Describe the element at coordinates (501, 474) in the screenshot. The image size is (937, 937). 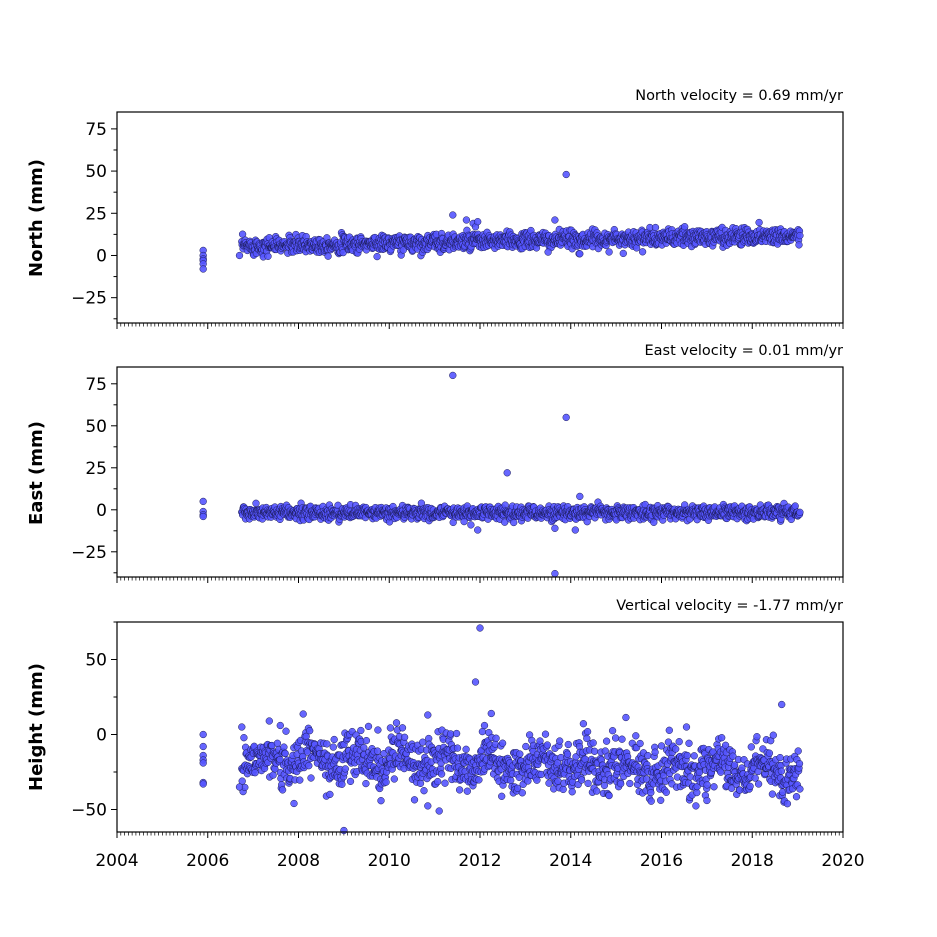
I see `east-data-points` at that location.